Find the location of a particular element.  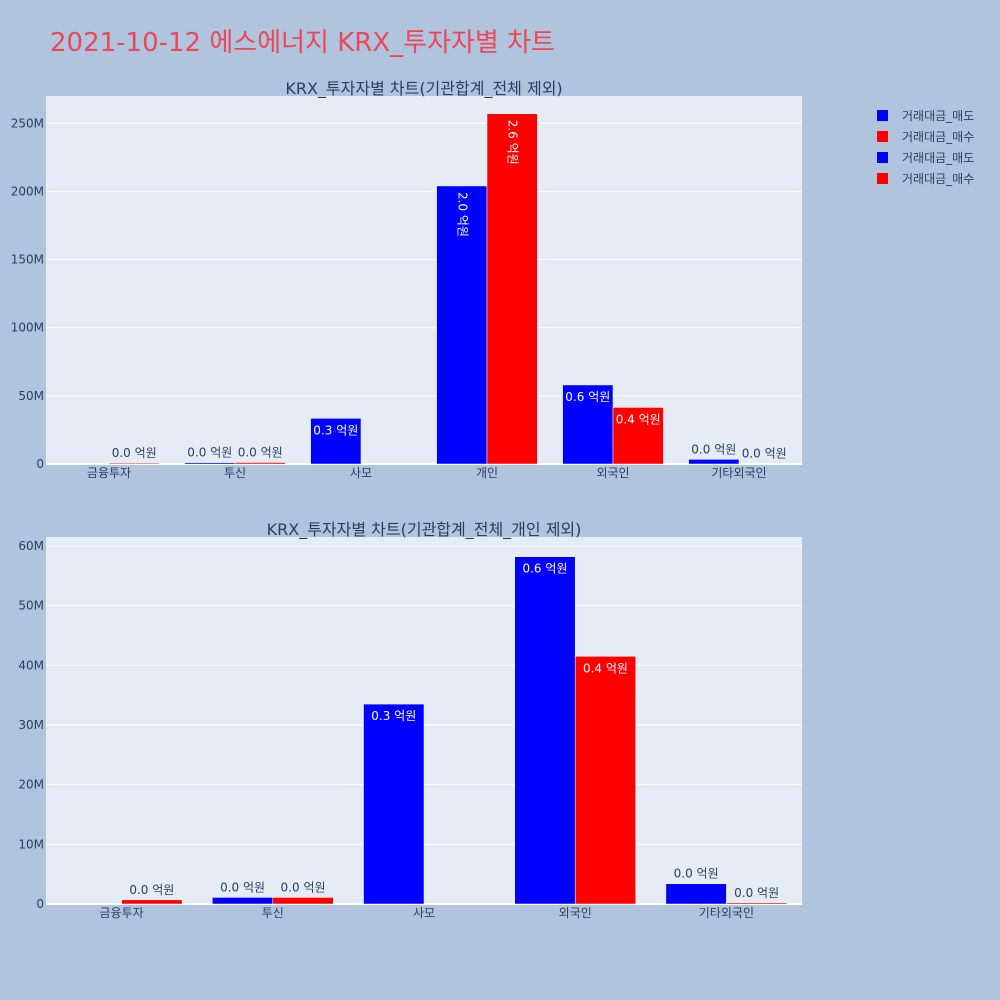

x-tick-label: 개인 is located at coordinates (487, 473).